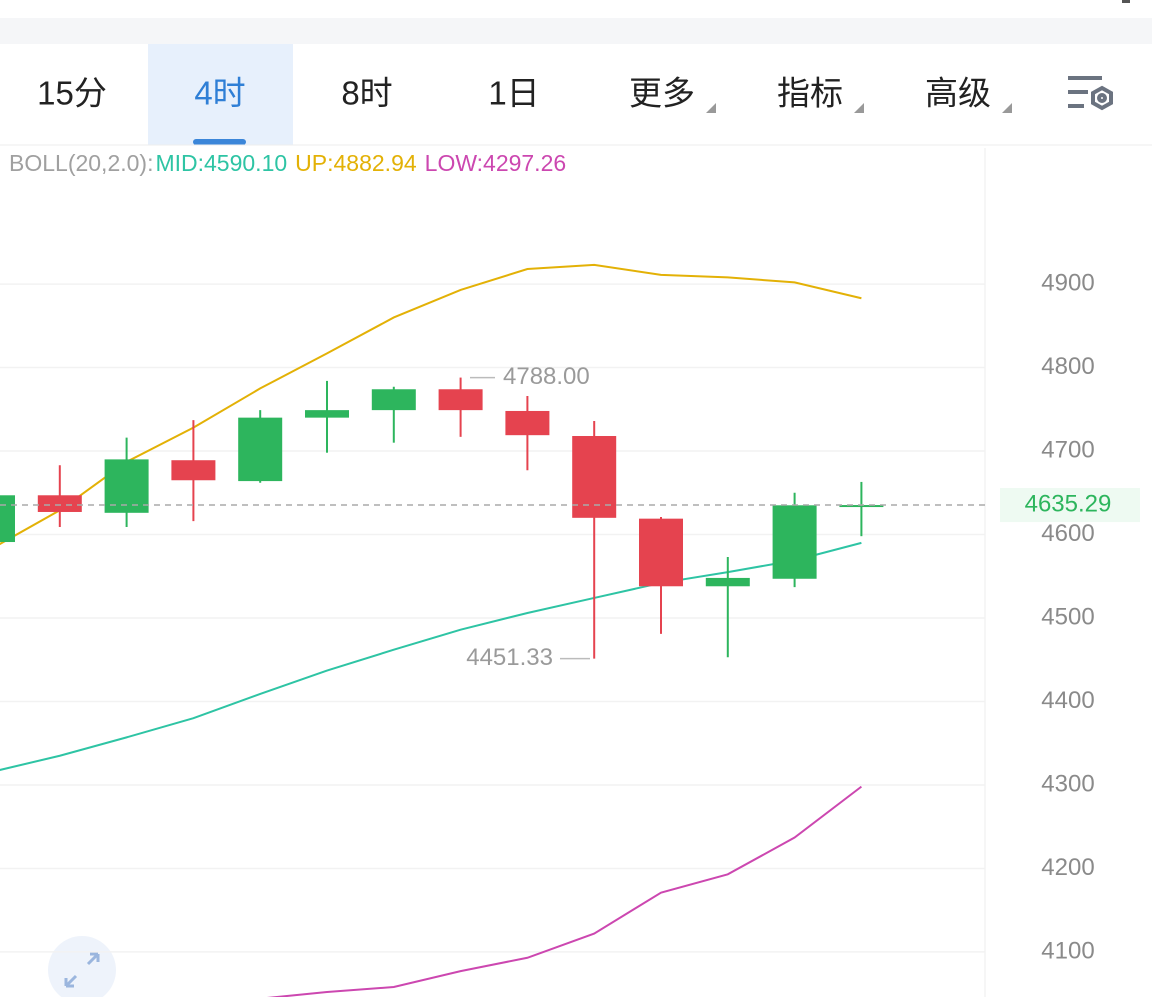  What do you see at coordinates (1067, 616) in the screenshot?
I see `y-tick-label: 4500` at bounding box center [1067, 616].